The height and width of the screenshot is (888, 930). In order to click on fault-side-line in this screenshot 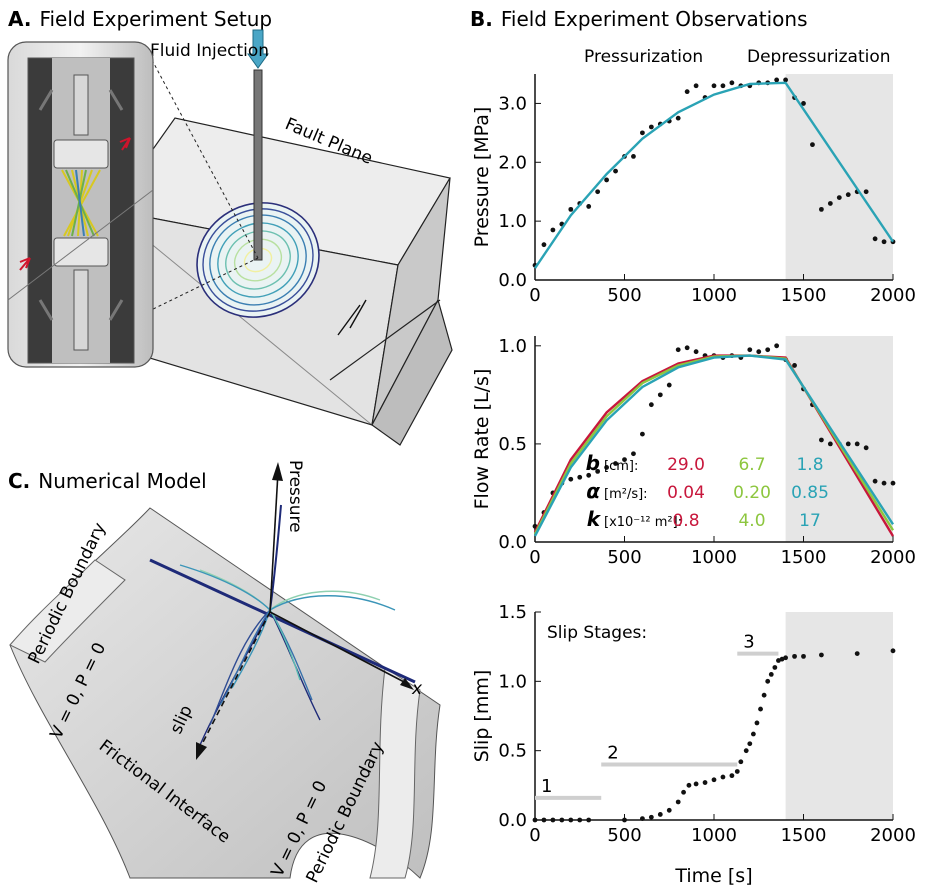, I will do `click(385, 340)`.